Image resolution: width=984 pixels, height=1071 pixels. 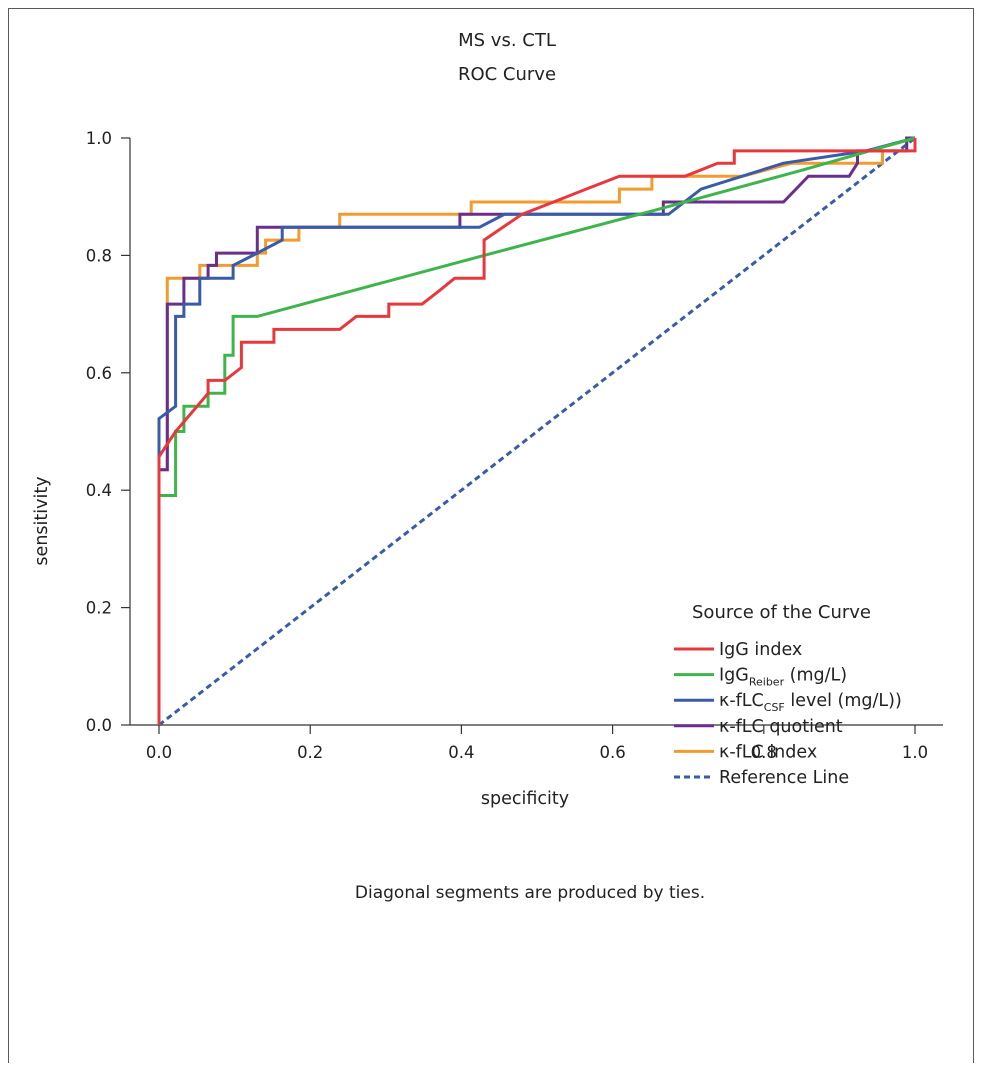 I want to click on x-tick-label: 0.4, so click(x=461, y=752).